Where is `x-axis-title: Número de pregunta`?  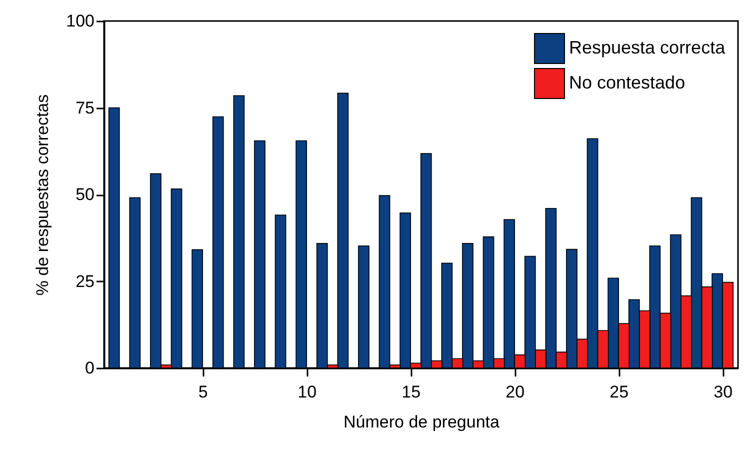 x-axis-title: Número de pregunta is located at coordinates (422, 422).